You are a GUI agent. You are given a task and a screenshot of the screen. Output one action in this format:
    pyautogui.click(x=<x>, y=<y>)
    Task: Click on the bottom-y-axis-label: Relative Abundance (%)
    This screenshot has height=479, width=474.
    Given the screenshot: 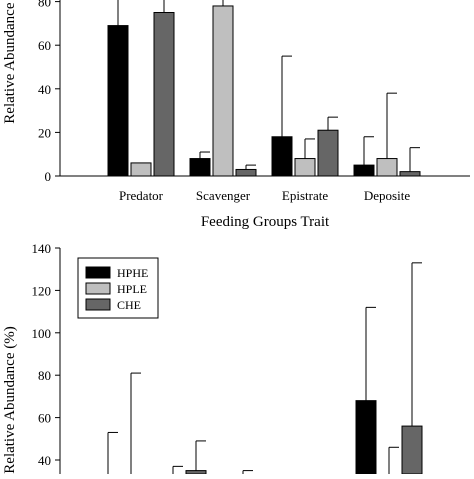 What is the action you would take?
    pyautogui.click(x=10, y=399)
    